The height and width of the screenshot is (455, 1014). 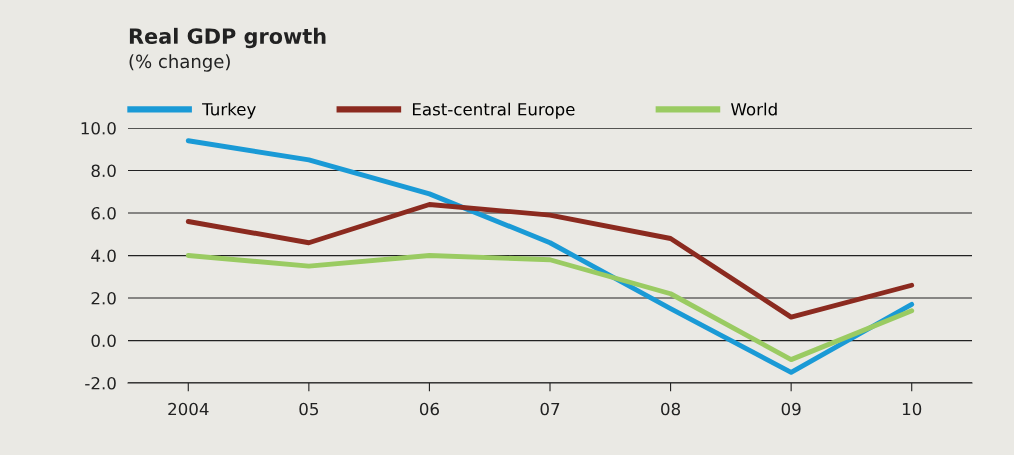 I want to click on y-tick-label: -2.0, so click(x=100, y=383).